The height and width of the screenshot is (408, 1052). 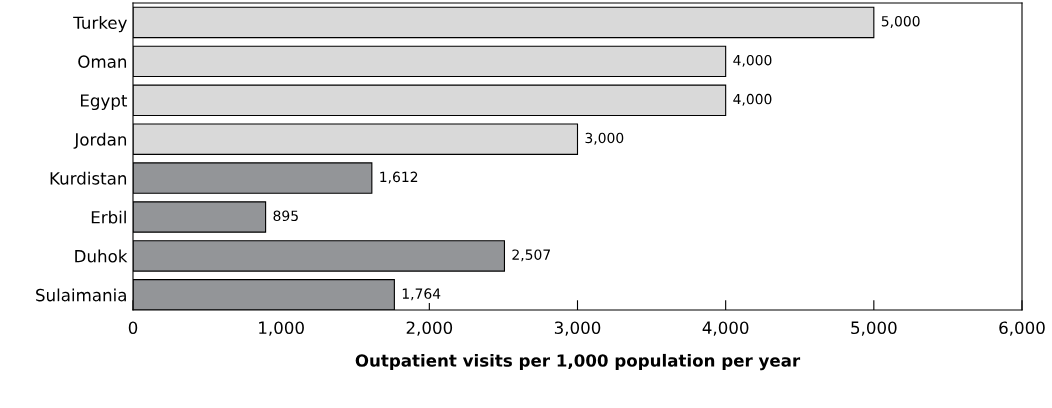 What do you see at coordinates (604, 138) in the screenshot?
I see `data-label: 3,000` at bounding box center [604, 138].